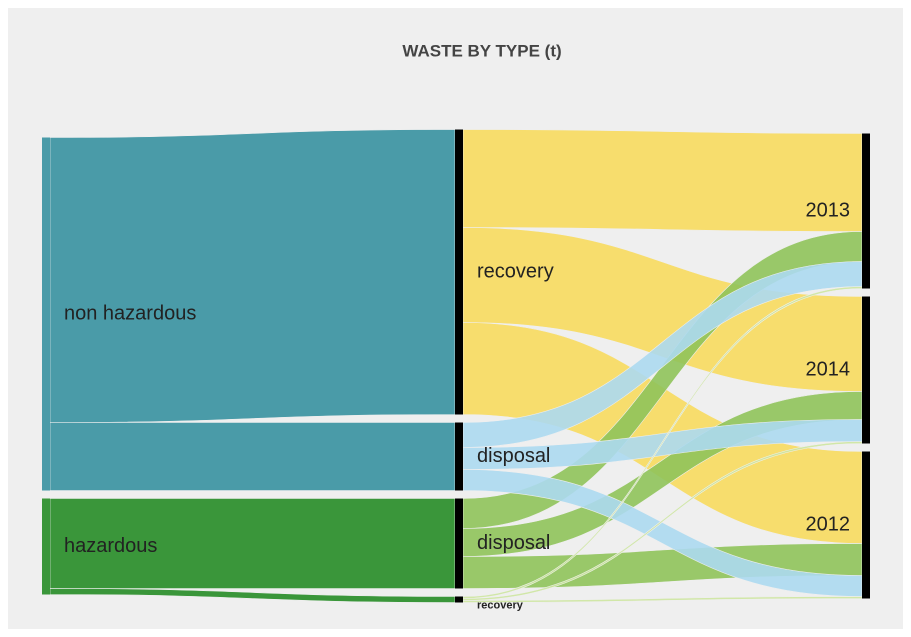 The image size is (911, 637). Describe the element at coordinates (130, 313) in the screenshot. I see `node-label: non hazardous` at that location.